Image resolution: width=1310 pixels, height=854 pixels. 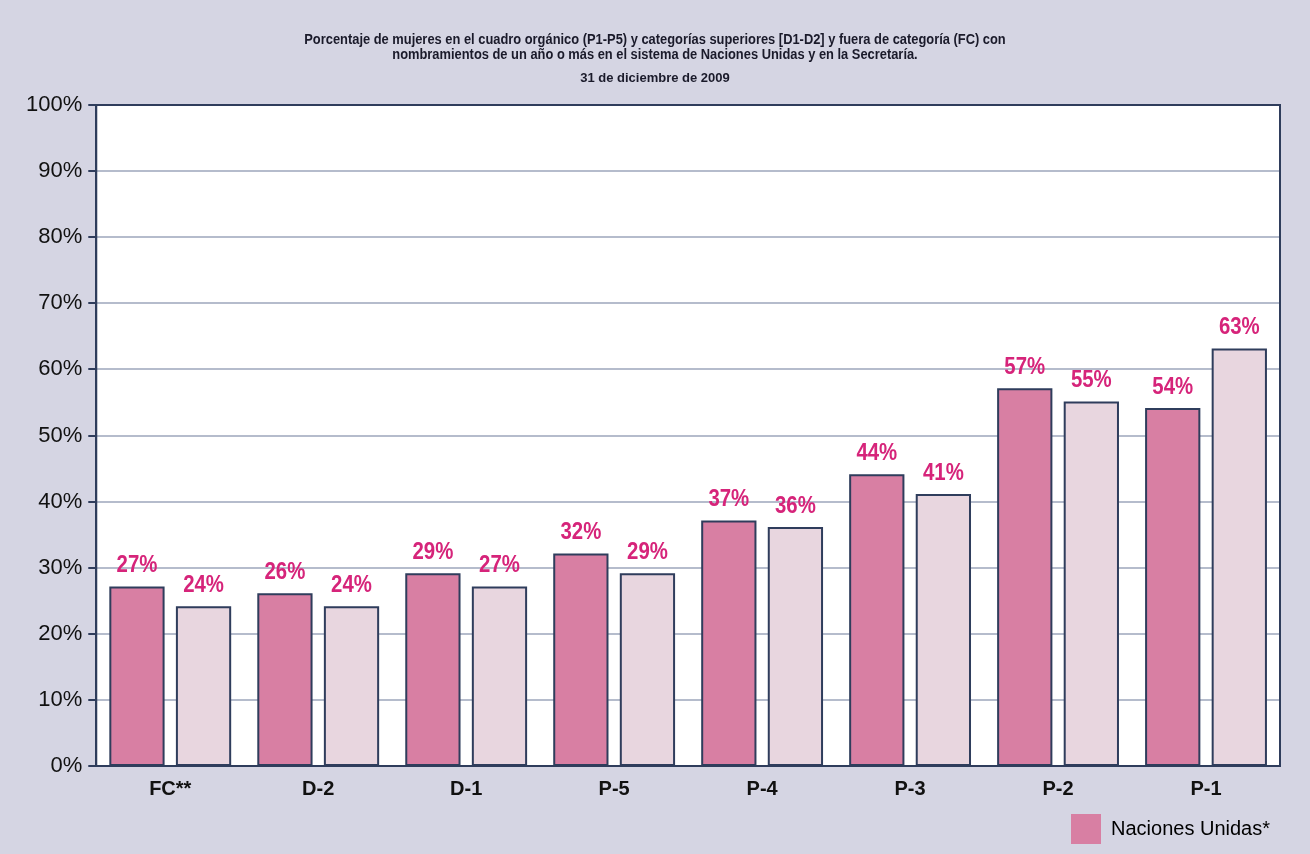 I want to click on y-tick-label: 10%, so click(x=60, y=698).